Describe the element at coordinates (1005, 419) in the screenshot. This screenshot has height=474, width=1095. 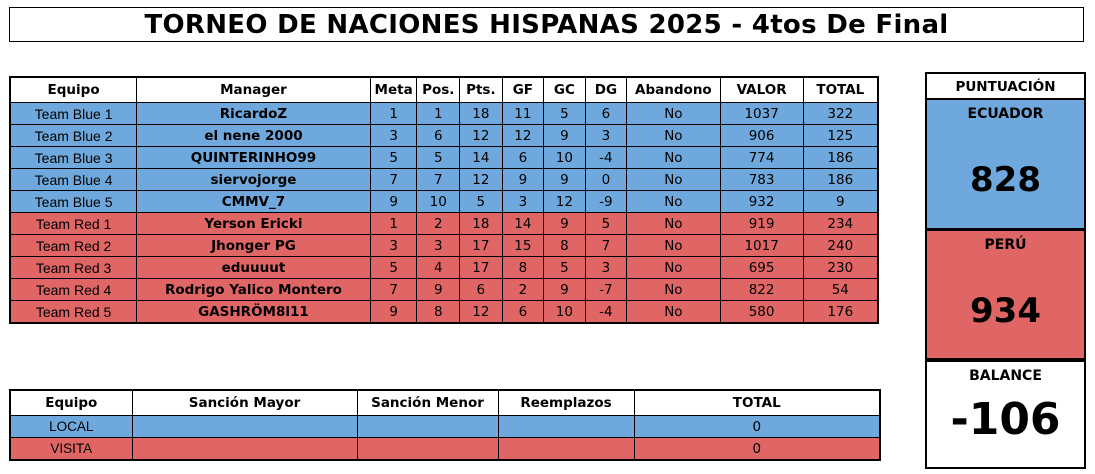
I see `balance-value: -106` at that location.